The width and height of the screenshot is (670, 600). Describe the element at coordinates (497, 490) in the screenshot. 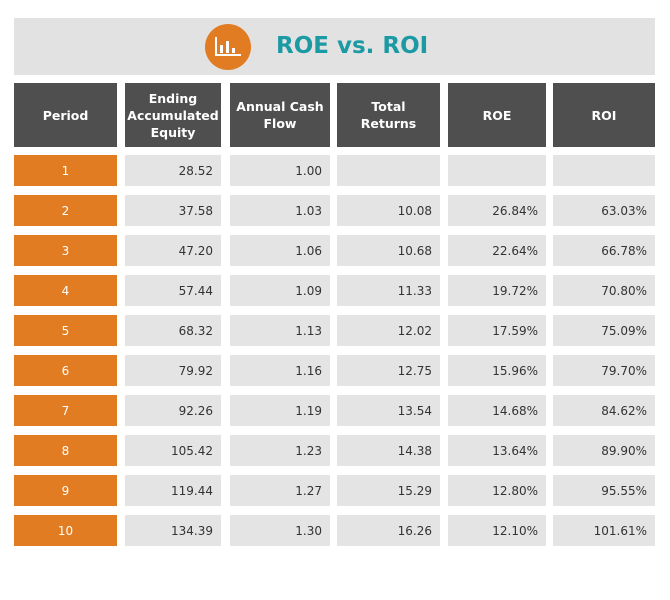

I see `value-cell: 12.80%` at that location.